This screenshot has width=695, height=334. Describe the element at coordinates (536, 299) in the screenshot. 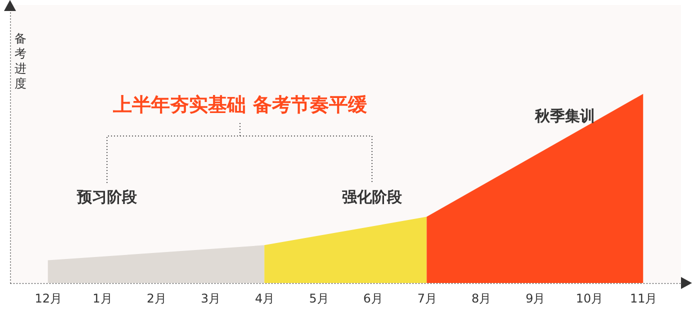

I see `x-tick-label: 9月` at that location.